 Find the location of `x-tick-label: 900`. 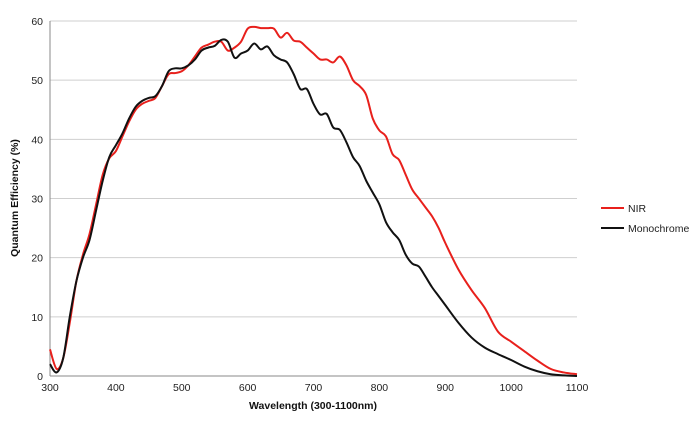

x-tick-label: 900 is located at coordinates (445, 388).